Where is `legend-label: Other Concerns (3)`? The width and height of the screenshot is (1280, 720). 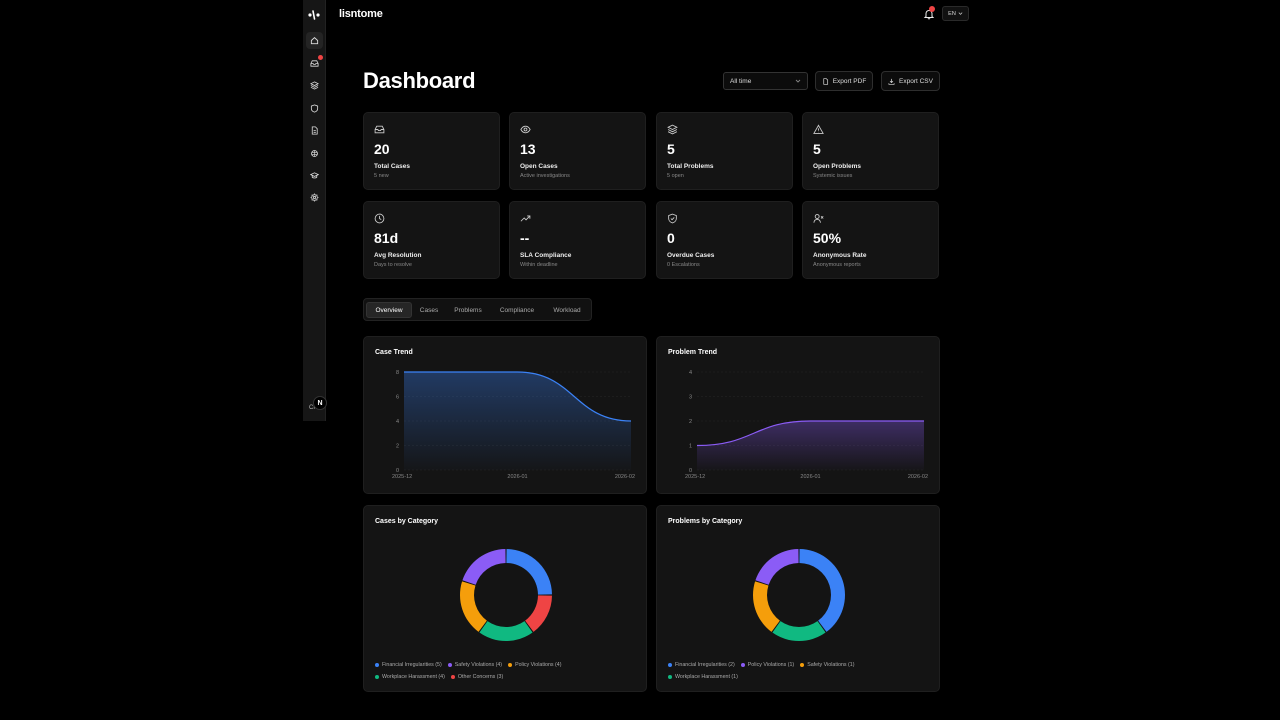
legend-label: Other Concerns (3) is located at coordinates (480, 677).